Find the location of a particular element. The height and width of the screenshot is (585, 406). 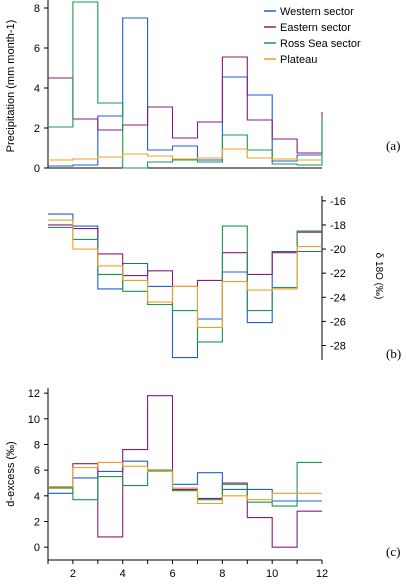

panel-a-ytick-label: 8 is located at coordinates (37, 9).